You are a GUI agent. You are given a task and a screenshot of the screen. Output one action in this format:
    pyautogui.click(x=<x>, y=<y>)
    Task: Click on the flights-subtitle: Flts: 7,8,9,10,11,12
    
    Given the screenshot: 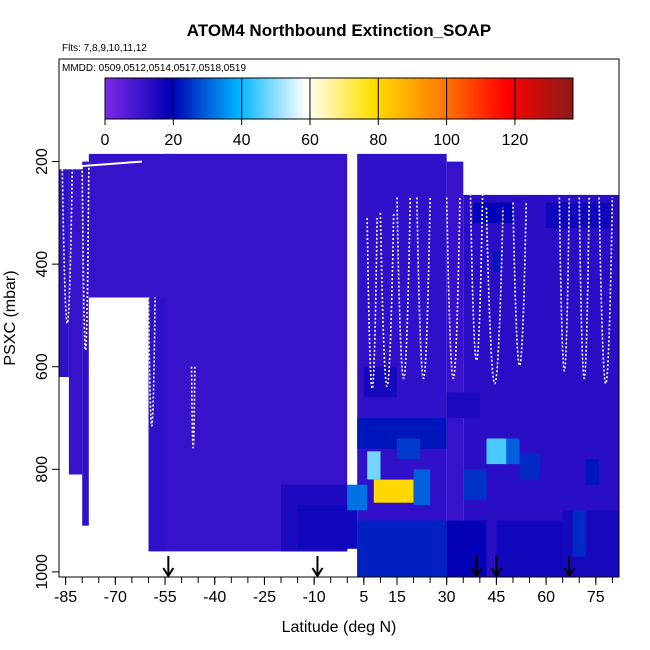 What is the action you would take?
    pyautogui.click(x=104, y=48)
    